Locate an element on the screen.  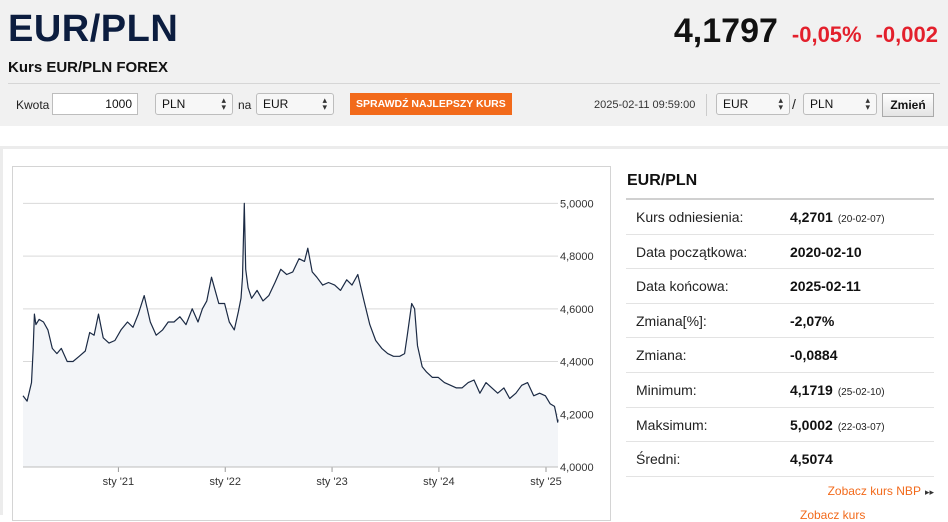
stats-row-value: 2025-02-11 is located at coordinates (825, 286).